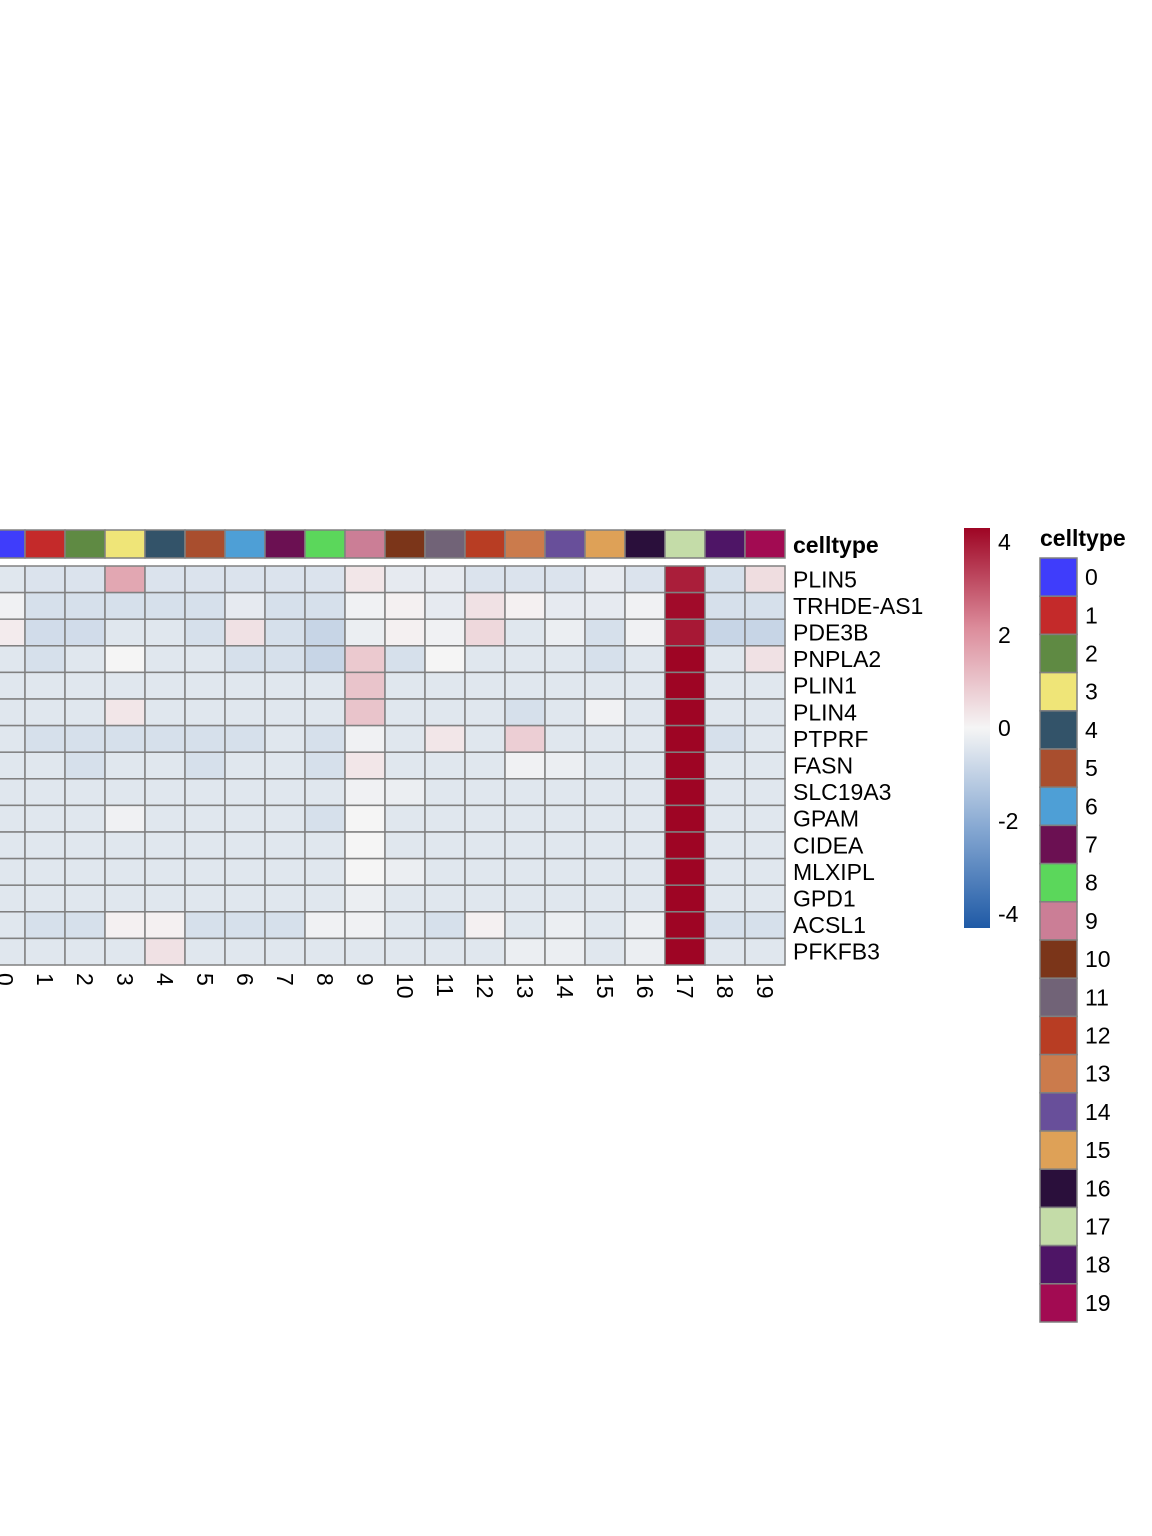 This screenshot has height=1536, width=1152. I want to click on row-label: PNPLA2, so click(837, 659).